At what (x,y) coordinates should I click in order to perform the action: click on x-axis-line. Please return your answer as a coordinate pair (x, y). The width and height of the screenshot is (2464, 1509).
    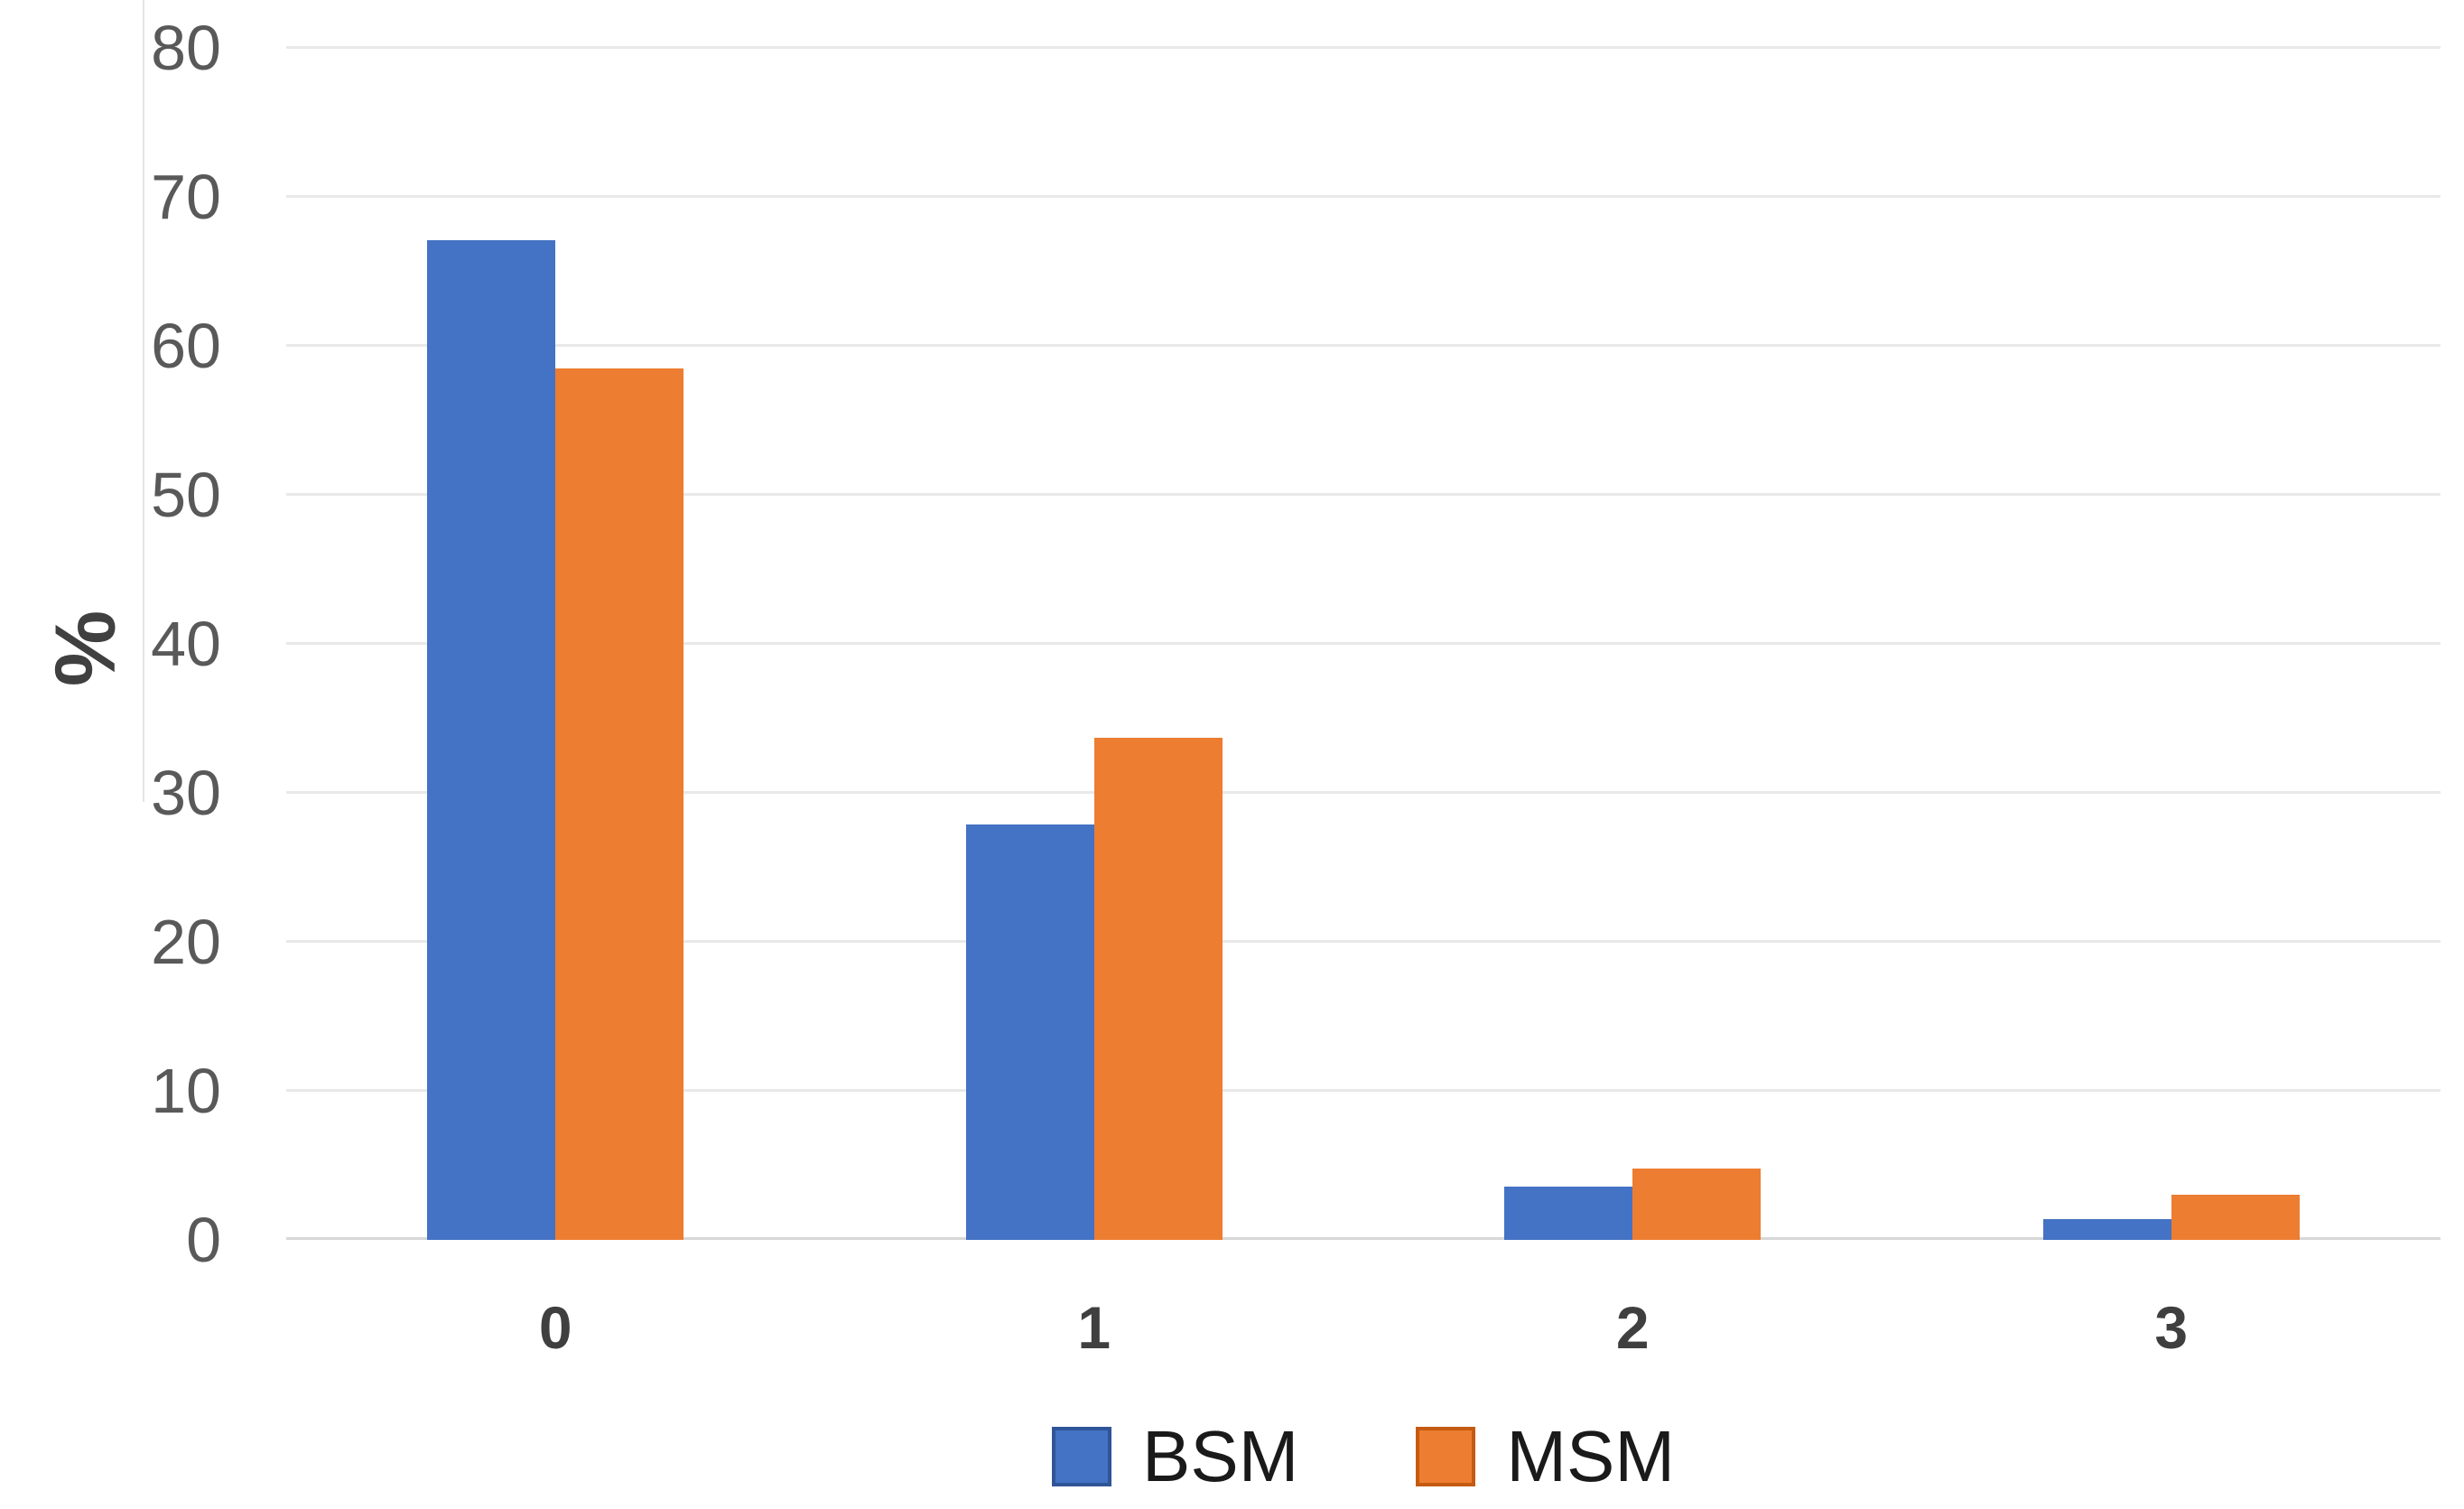
    Looking at the image, I should click on (1363, 1238).